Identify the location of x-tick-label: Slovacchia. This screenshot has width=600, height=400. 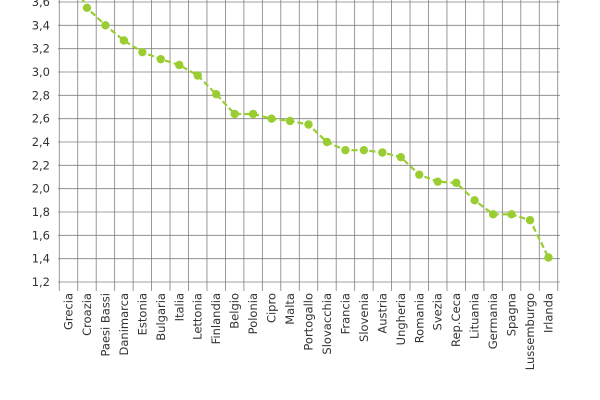
(327, 324).